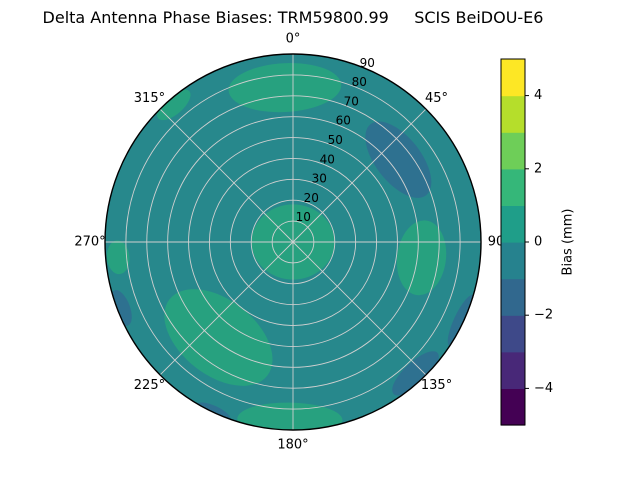 This screenshot has width=640, height=480. I want to click on azimuth-tick-label: 0°, so click(293, 39).